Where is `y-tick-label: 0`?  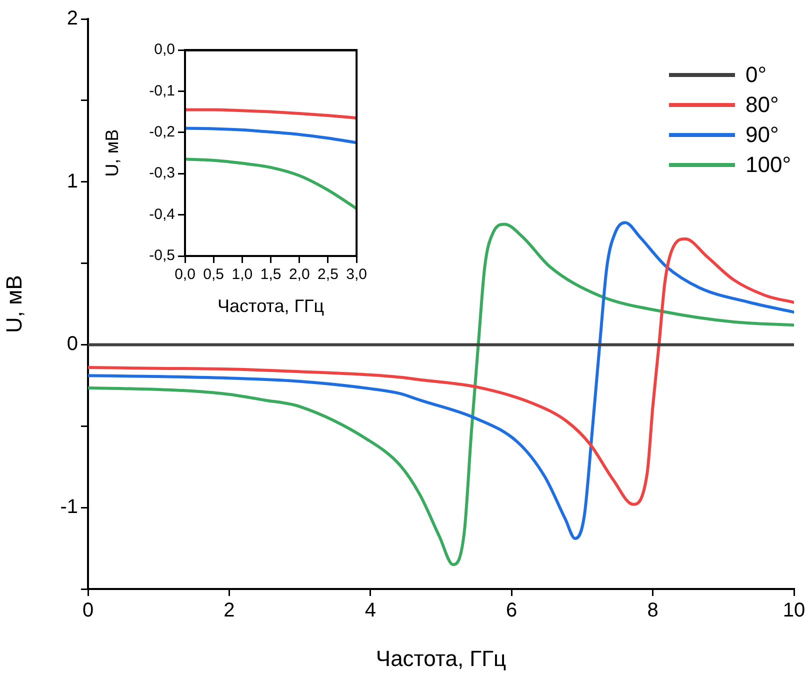 y-tick-label: 0 is located at coordinates (72, 344).